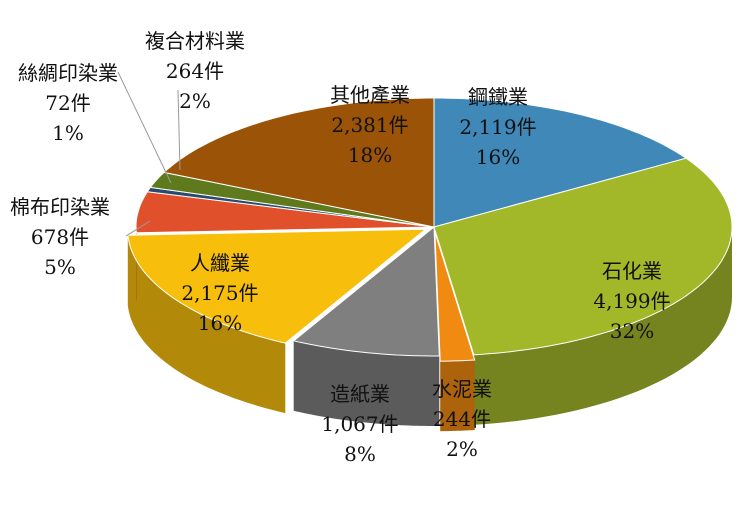 The width and height of the screenshot is (740, 516). Describe the element at coordinates (462, 389) in the screenshot. I see `slice-name: 水泥業` at that location.